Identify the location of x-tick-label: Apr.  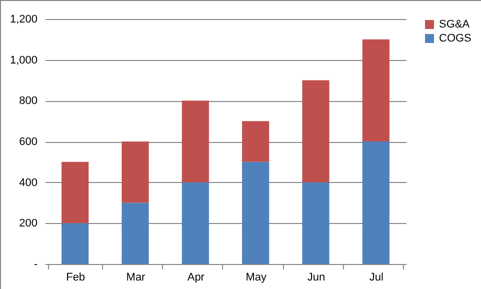
(196, 278).